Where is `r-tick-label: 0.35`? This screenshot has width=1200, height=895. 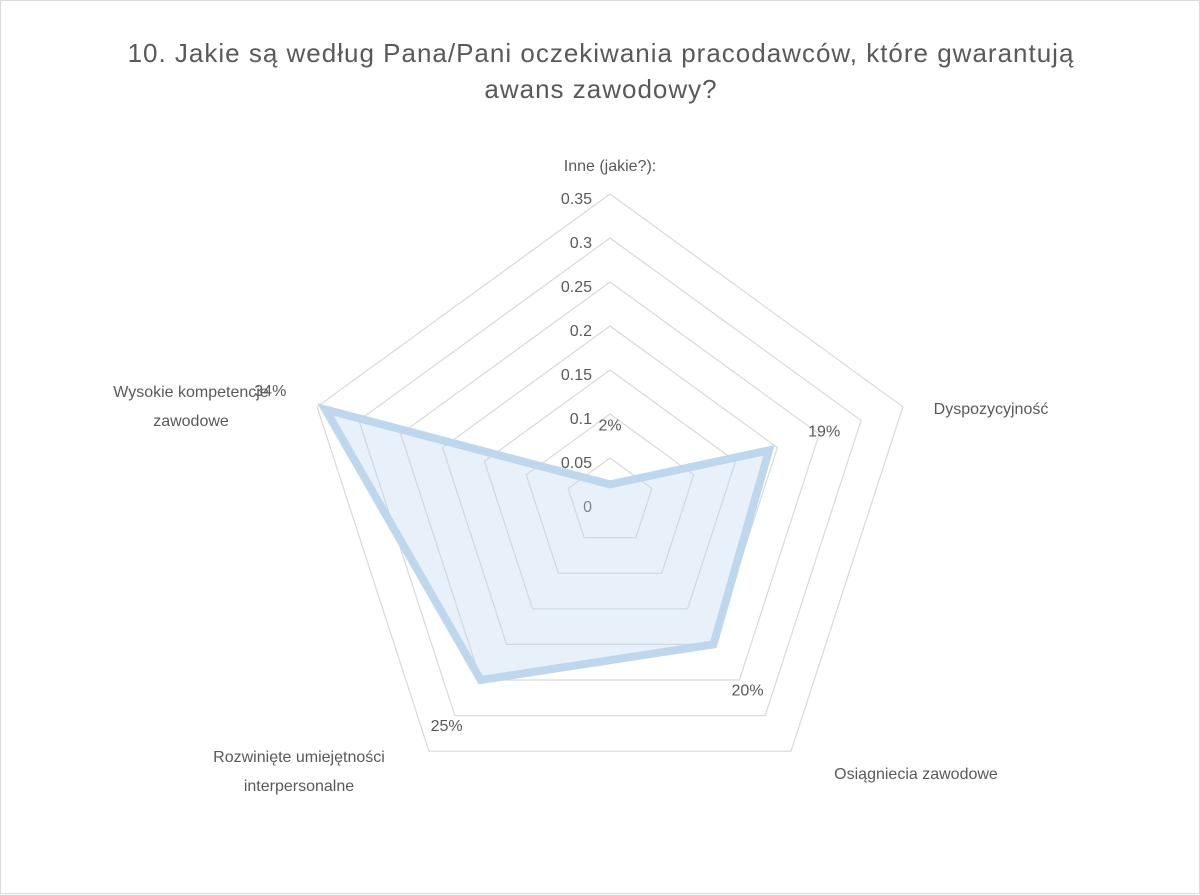
r-tick-label: 0.35 is located at coordinates (576, 199).